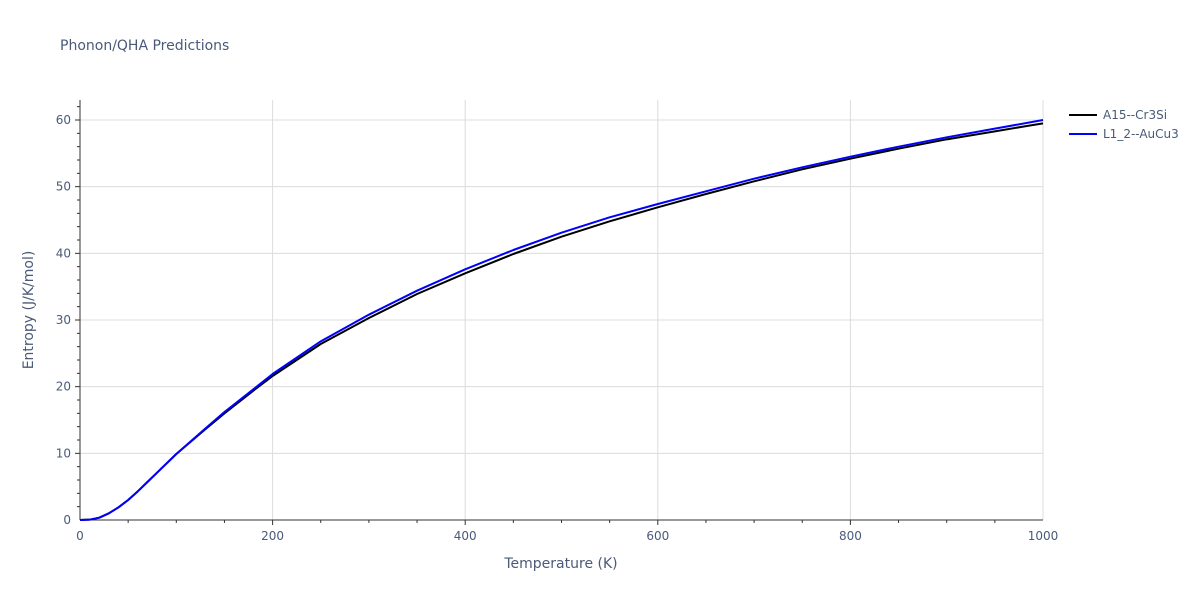 Image resolution: width=1200 pixels, height=600 pixels. What do you see at coordinates (272, 536) in the screenshot?
I see `x-tick-label: 200` at bounding box center [272, 536].